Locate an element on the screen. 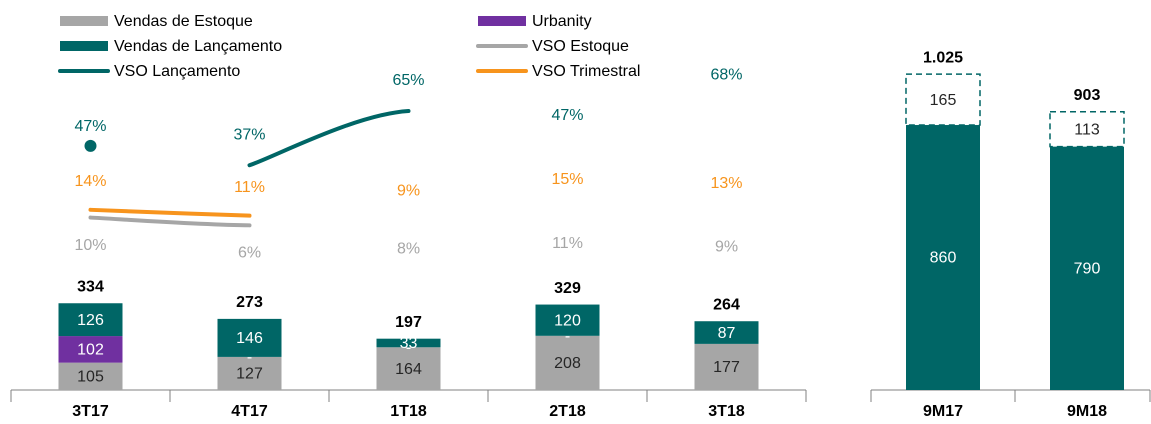 This screenshot has height=424, width=1151. bar-value-label: 33 is located at coordinates (409, 343).